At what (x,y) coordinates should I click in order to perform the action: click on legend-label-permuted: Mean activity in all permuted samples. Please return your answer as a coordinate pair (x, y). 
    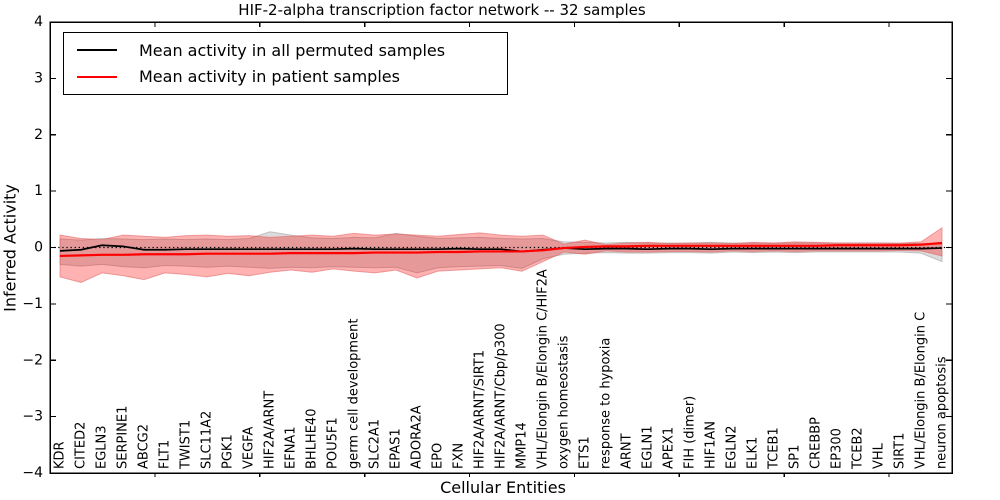
    Looking at the image, I should click on (292, 50).